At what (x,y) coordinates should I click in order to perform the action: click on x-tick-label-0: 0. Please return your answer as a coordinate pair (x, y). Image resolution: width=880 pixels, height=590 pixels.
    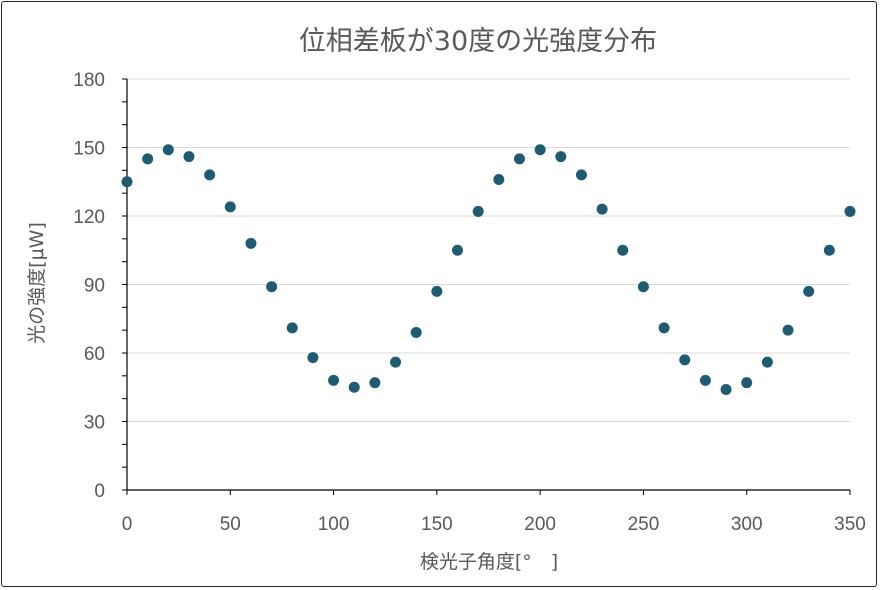
    Looking at the image, I should click on (127, 524).